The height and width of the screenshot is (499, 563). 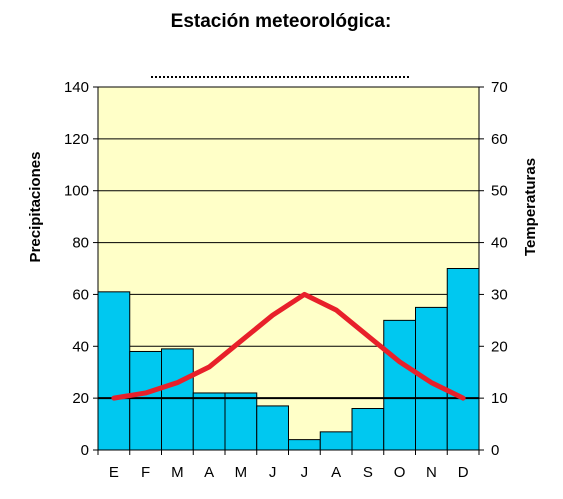 I want to click on y-tick-label-right: 20, so click(x=499, y=346).